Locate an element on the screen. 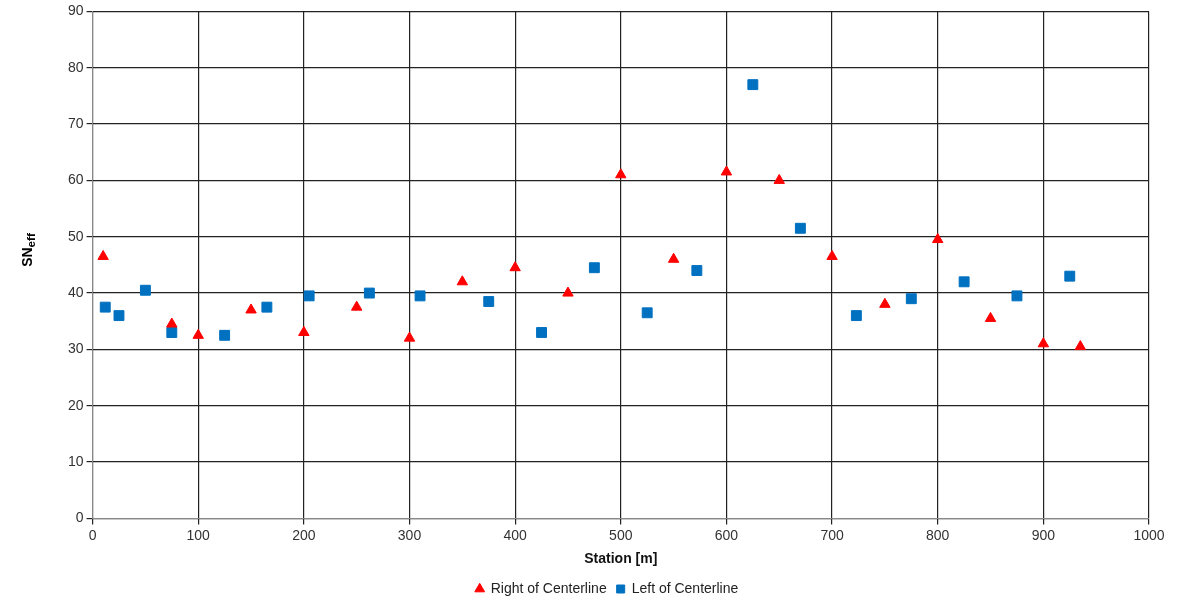 The width and height of the screenshot is (1184, 611). x-tick-label: 500 is located at coordinates (621, 534).